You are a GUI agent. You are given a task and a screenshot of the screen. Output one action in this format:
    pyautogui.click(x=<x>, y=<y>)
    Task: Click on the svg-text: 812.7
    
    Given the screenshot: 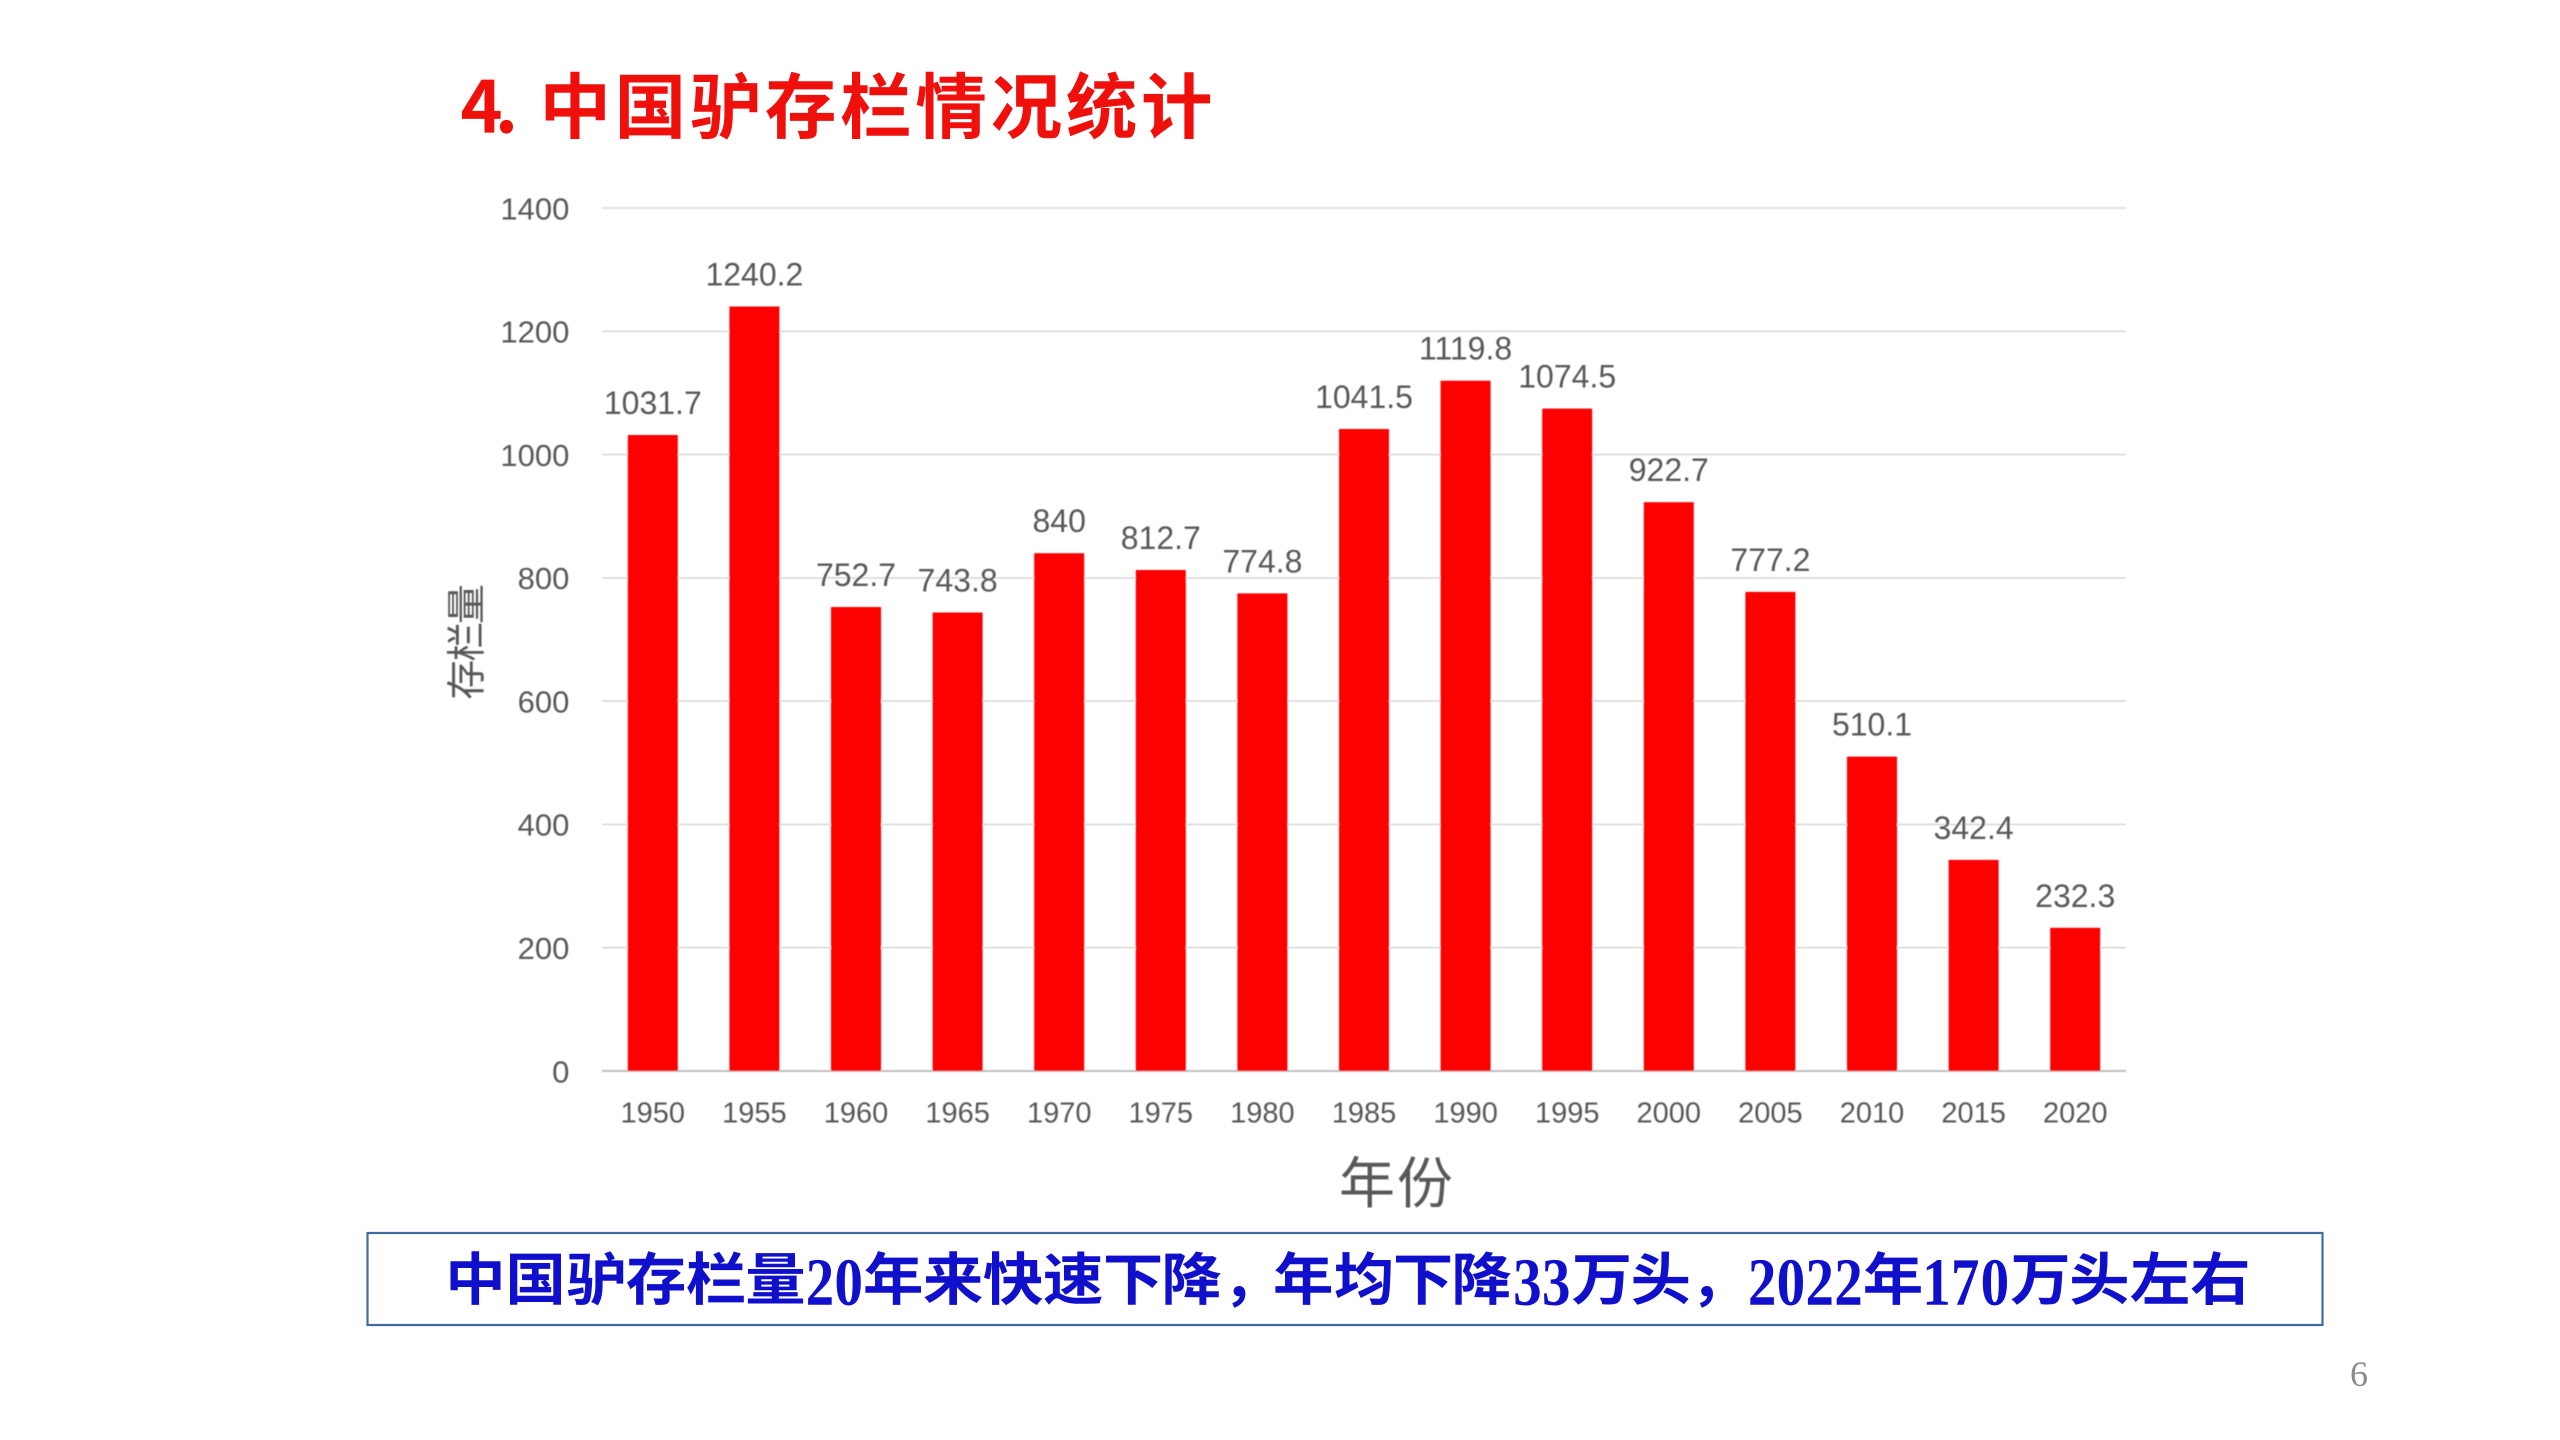 What is the action you would take?
    pyautogui.click(x=1161, y=538)
    